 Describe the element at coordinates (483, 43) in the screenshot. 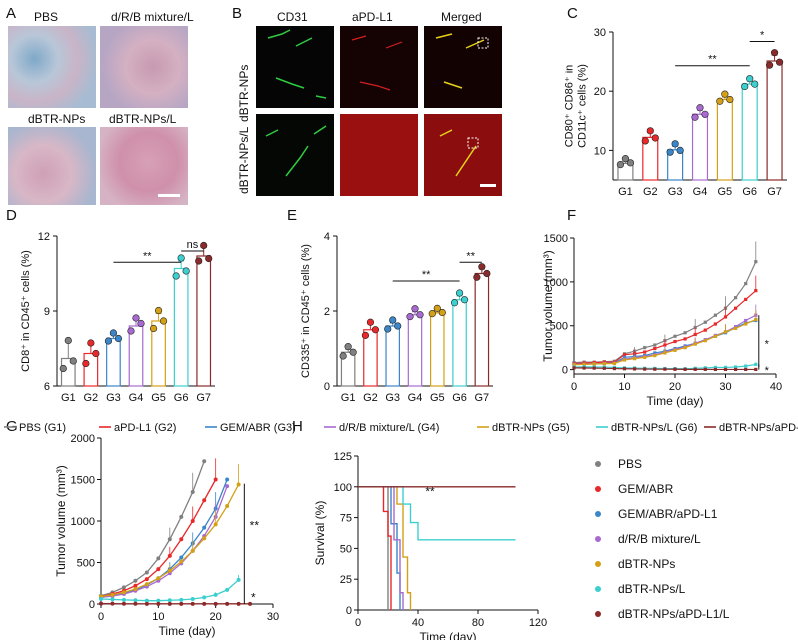

I see `zoom-box-row1` at that location.